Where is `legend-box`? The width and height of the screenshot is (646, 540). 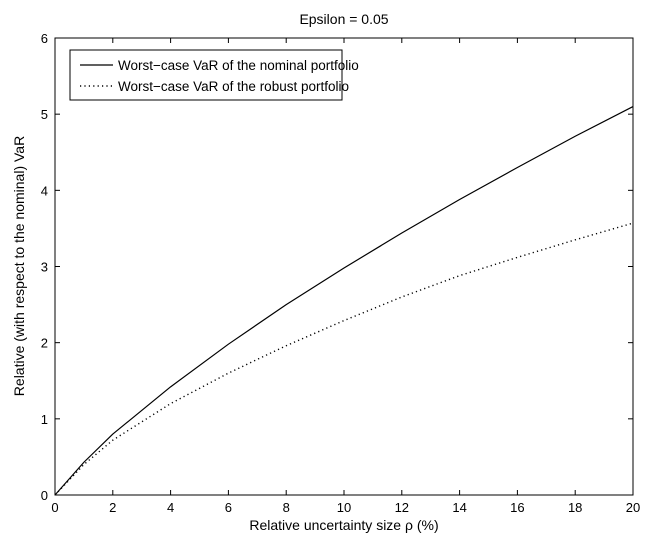
legend-box is located at coordinates (206, 75).